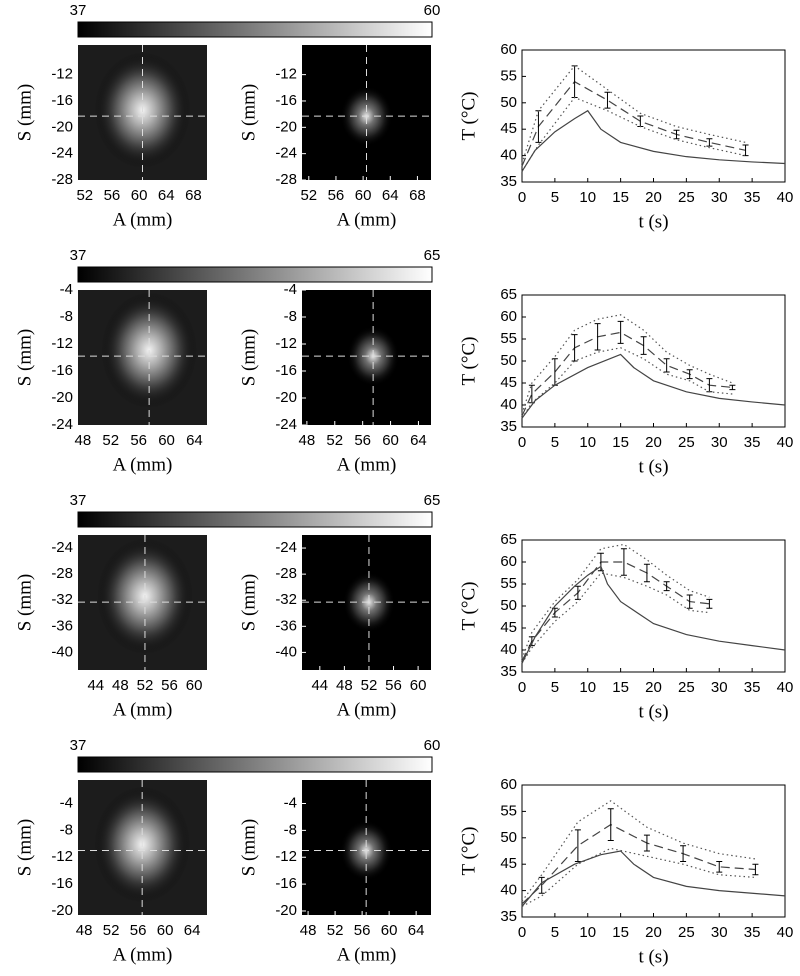 This screenshot has width=800, height=976. Describe the element at coordinates (508, 155) in the screenshot. I see `y-tick-label: 40` at that location.